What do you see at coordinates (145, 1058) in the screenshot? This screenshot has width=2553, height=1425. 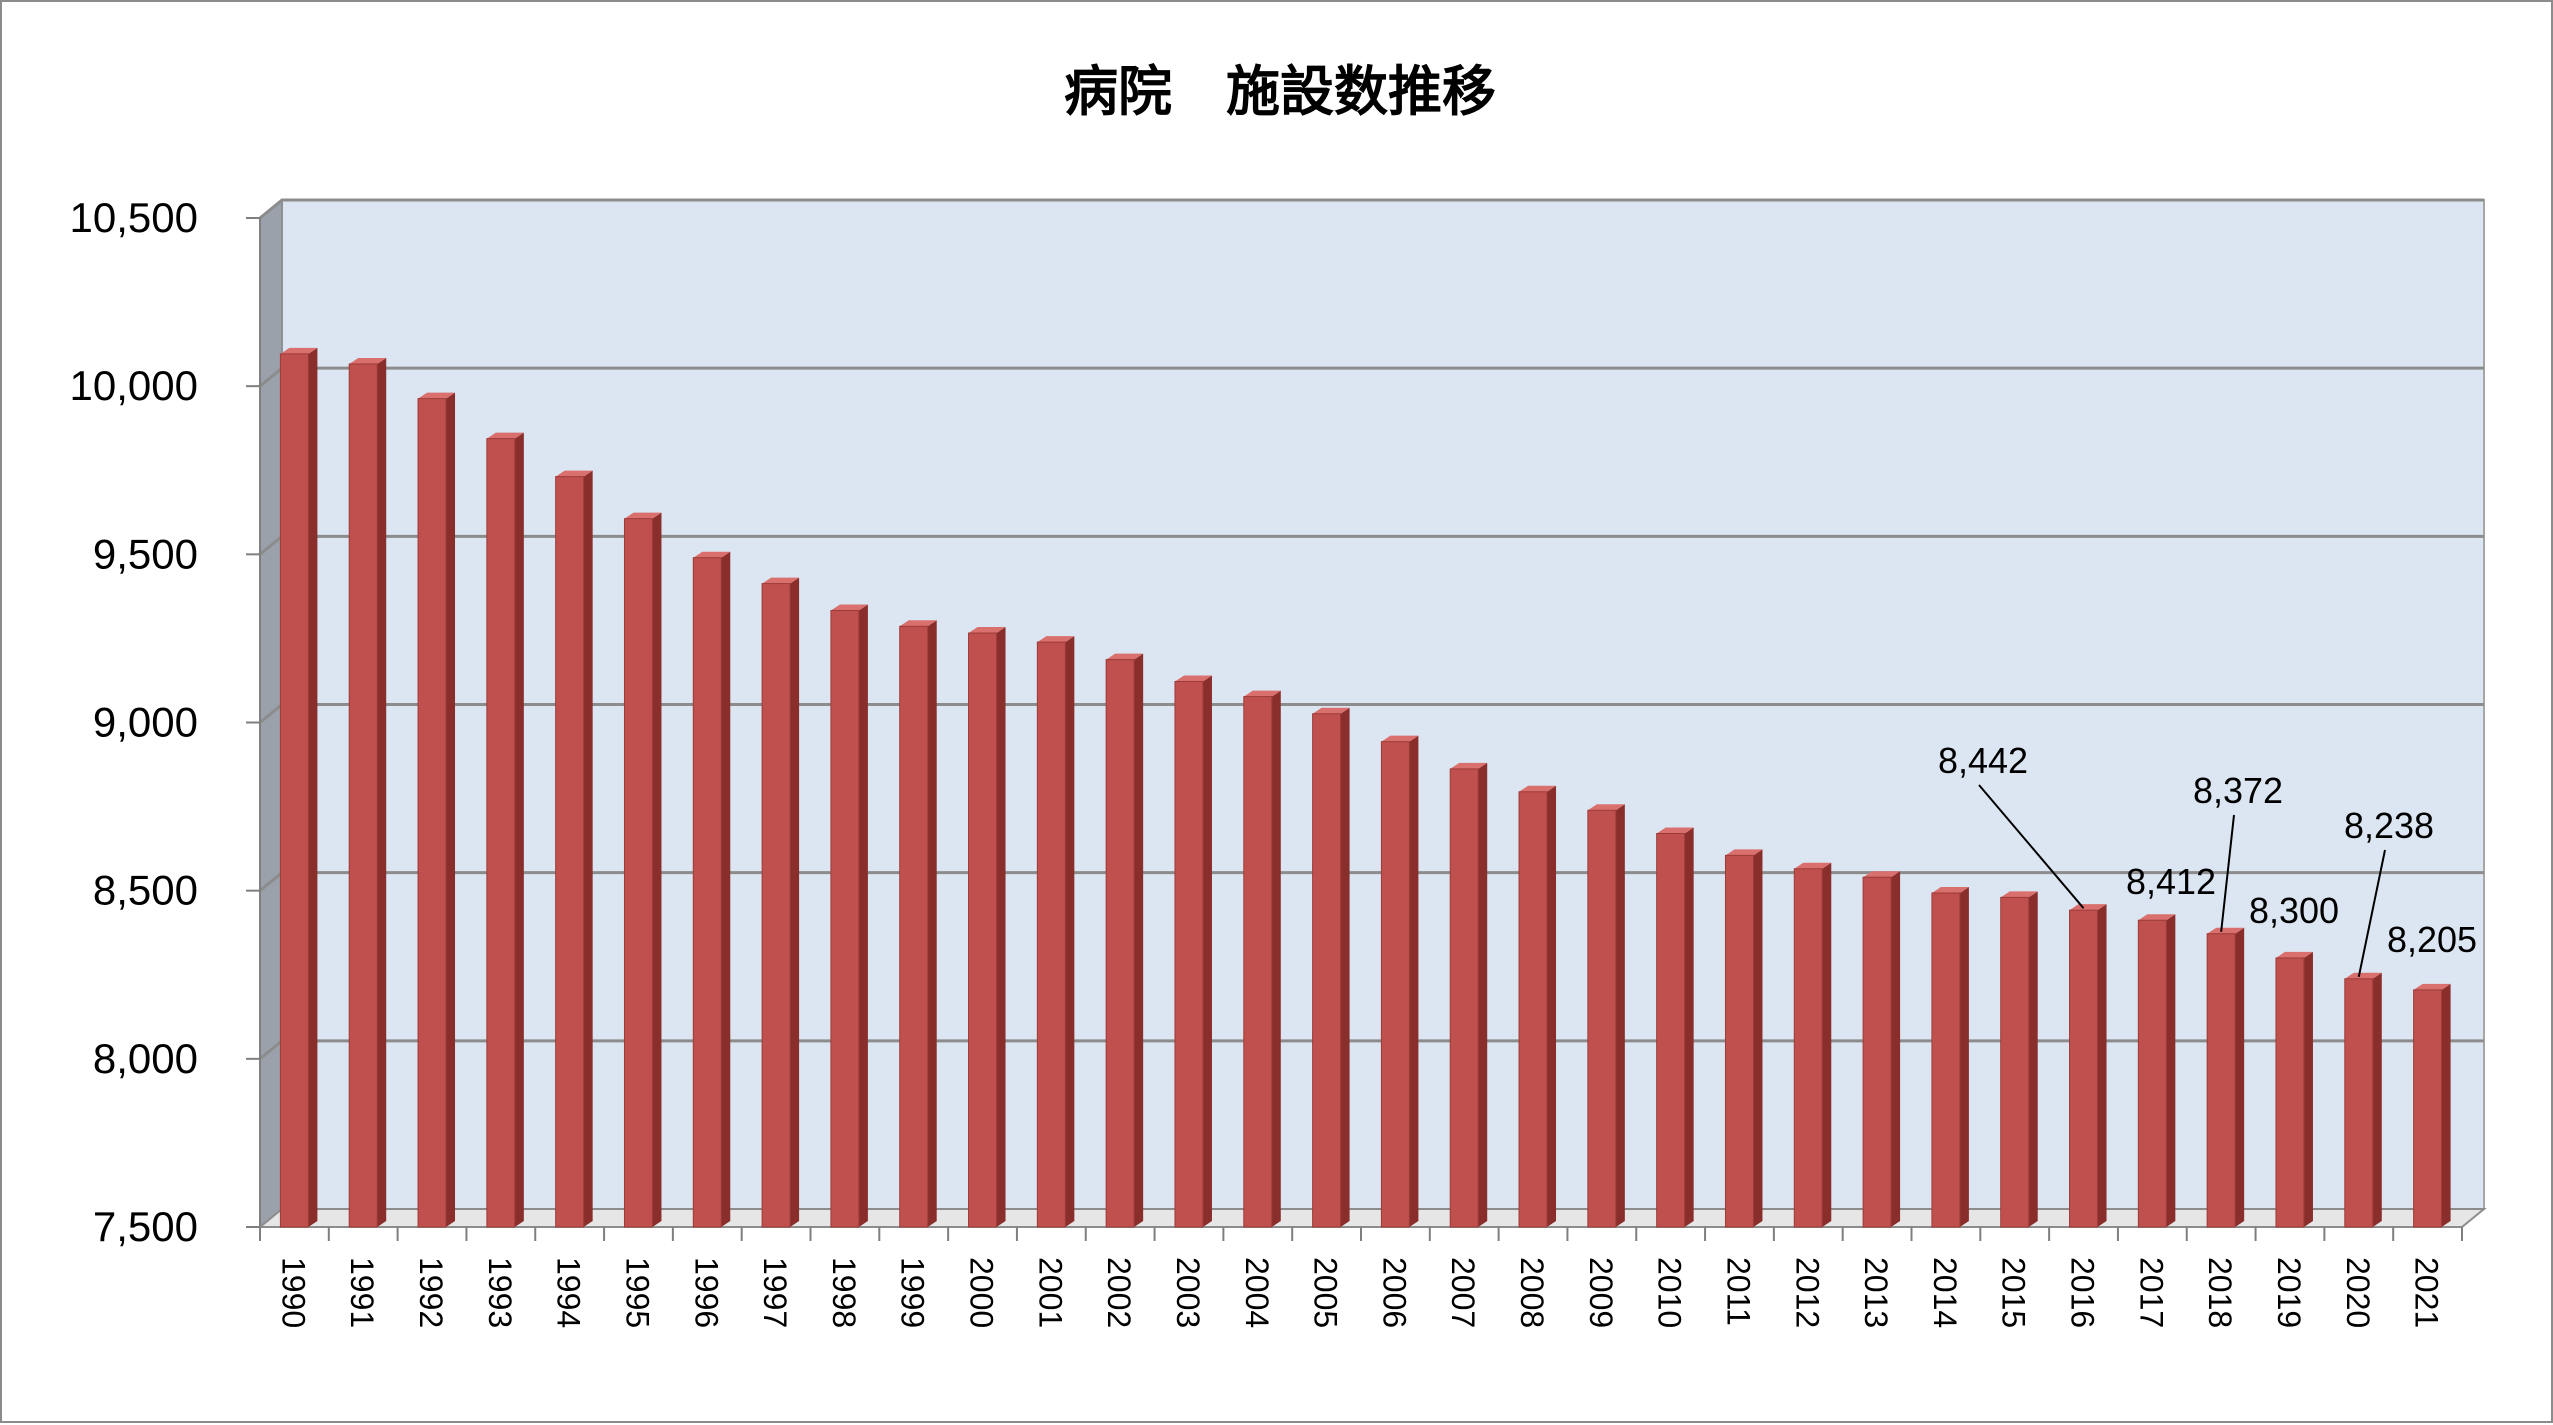 I see `y-tick-label: 8,000` at bounding box center [145, 1058].